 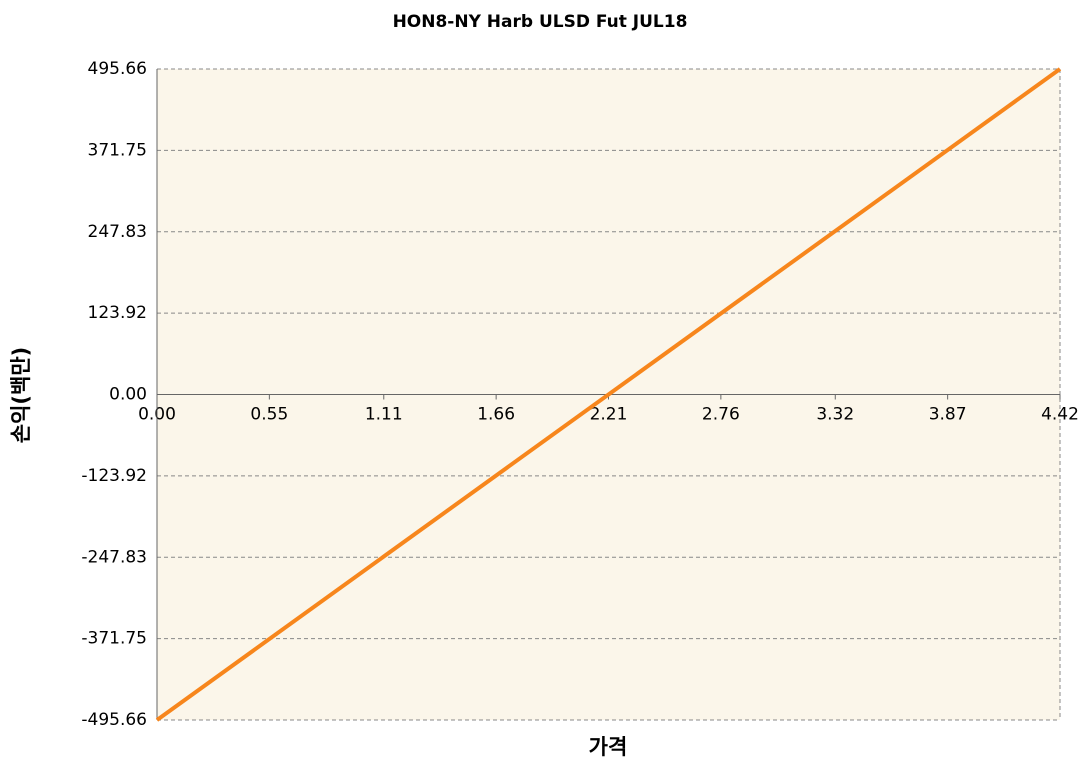 I want to click on x-tick-label: 3.87, so click(x=948, y=415).